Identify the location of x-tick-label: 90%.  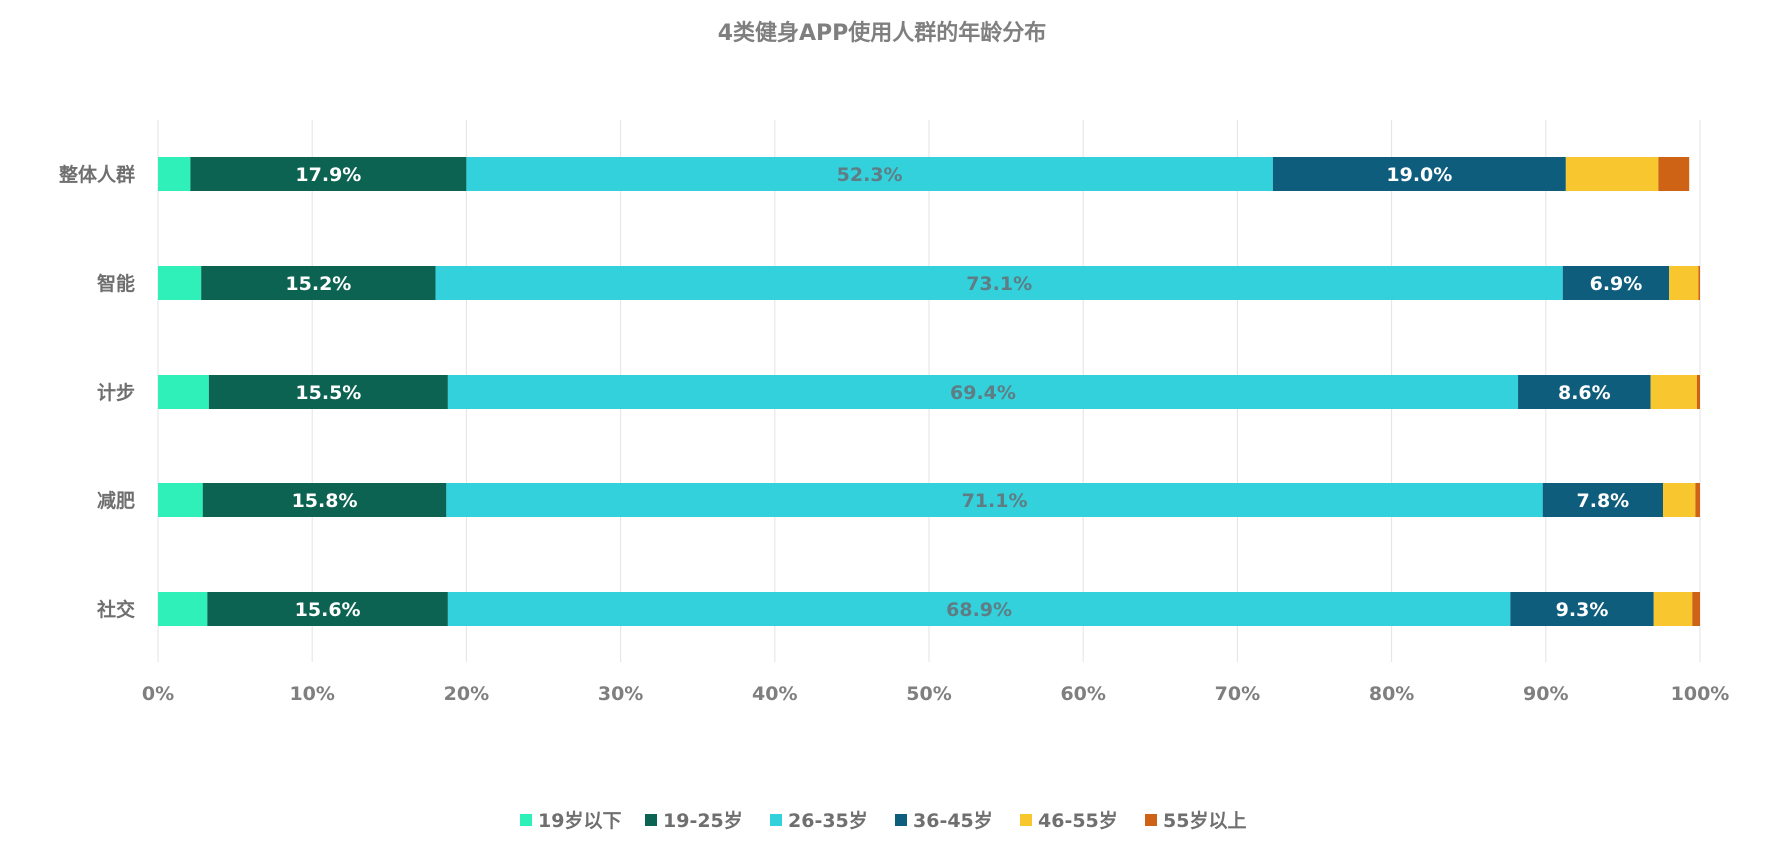
(1545, 694).